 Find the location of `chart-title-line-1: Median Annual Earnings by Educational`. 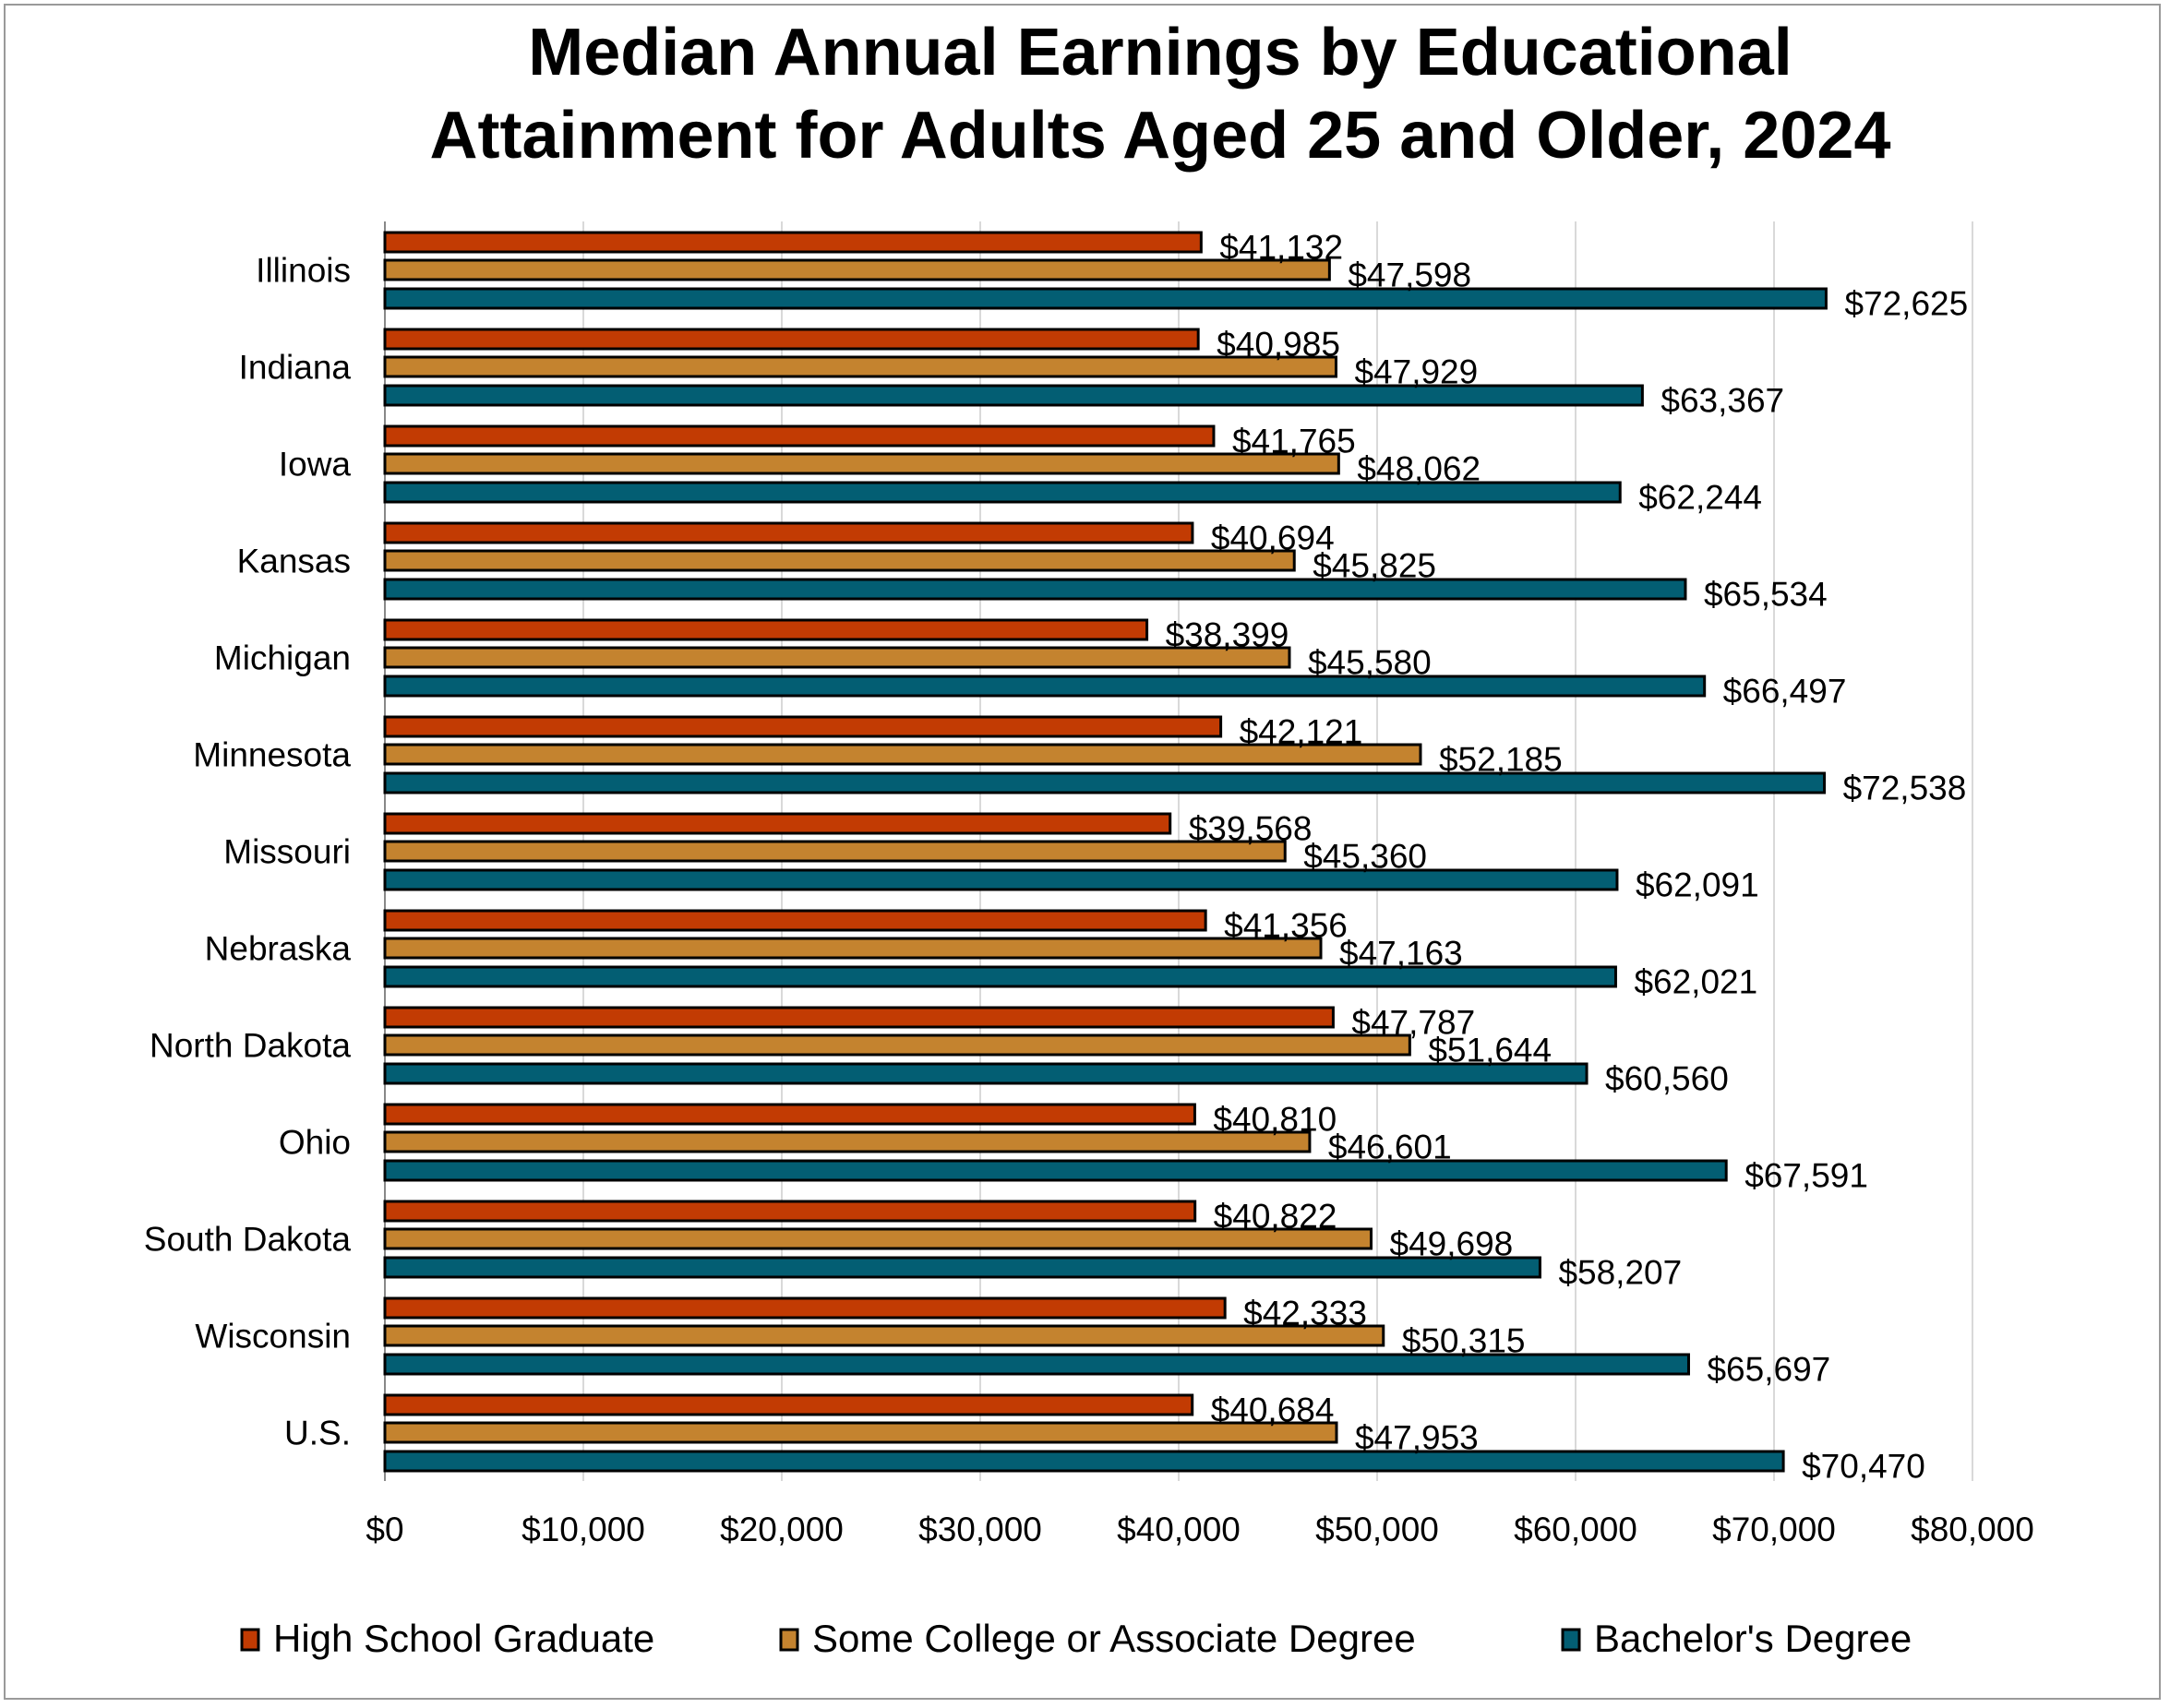

chart-title-line-1: Median Annual Earnings by Educational is located at coordinates (1160, 53).